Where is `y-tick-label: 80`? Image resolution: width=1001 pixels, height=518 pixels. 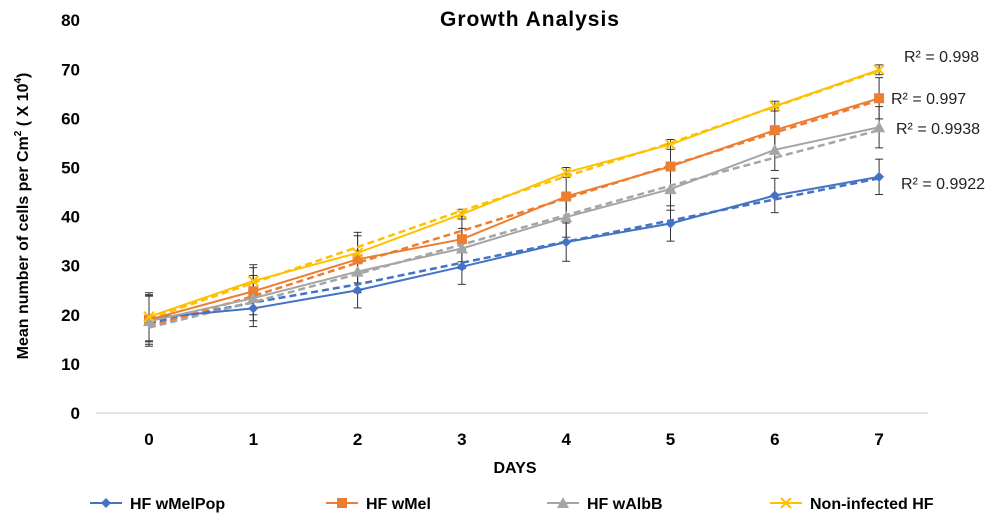 y-tick-label: 80 is located at coordinates (70, 20).